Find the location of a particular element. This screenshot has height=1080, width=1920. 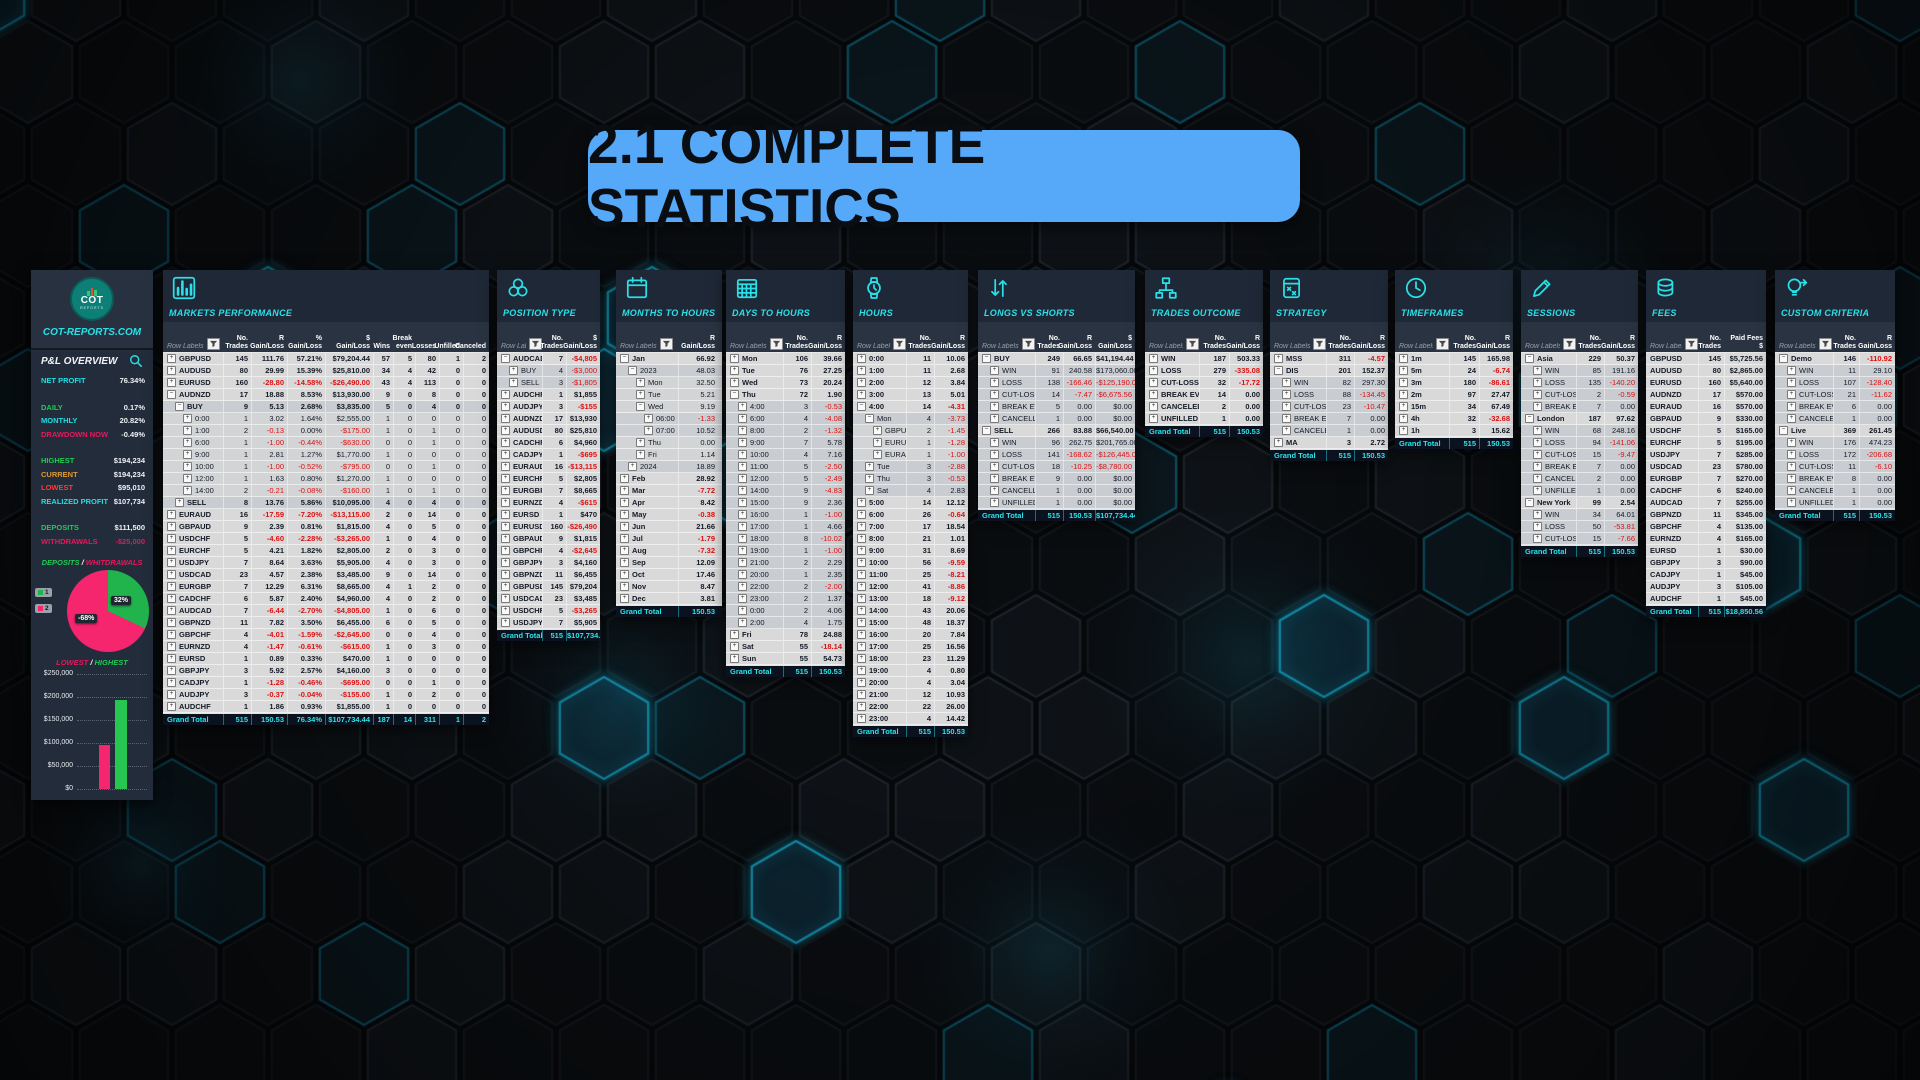

row-label: +20:00 is located at coordinates (879, 682).